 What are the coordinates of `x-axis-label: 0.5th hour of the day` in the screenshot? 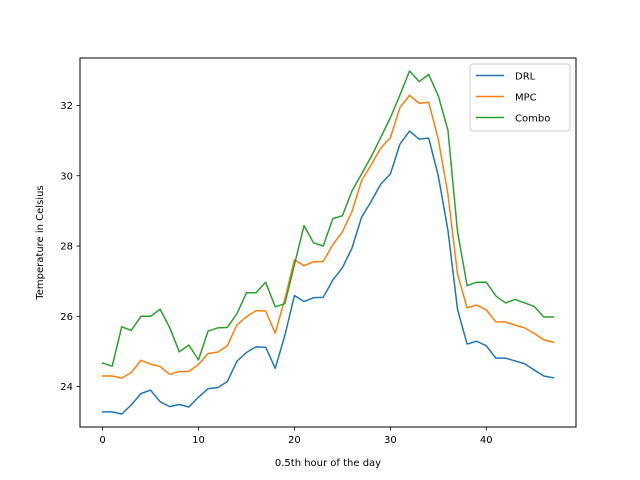 It's located at (328, 463).